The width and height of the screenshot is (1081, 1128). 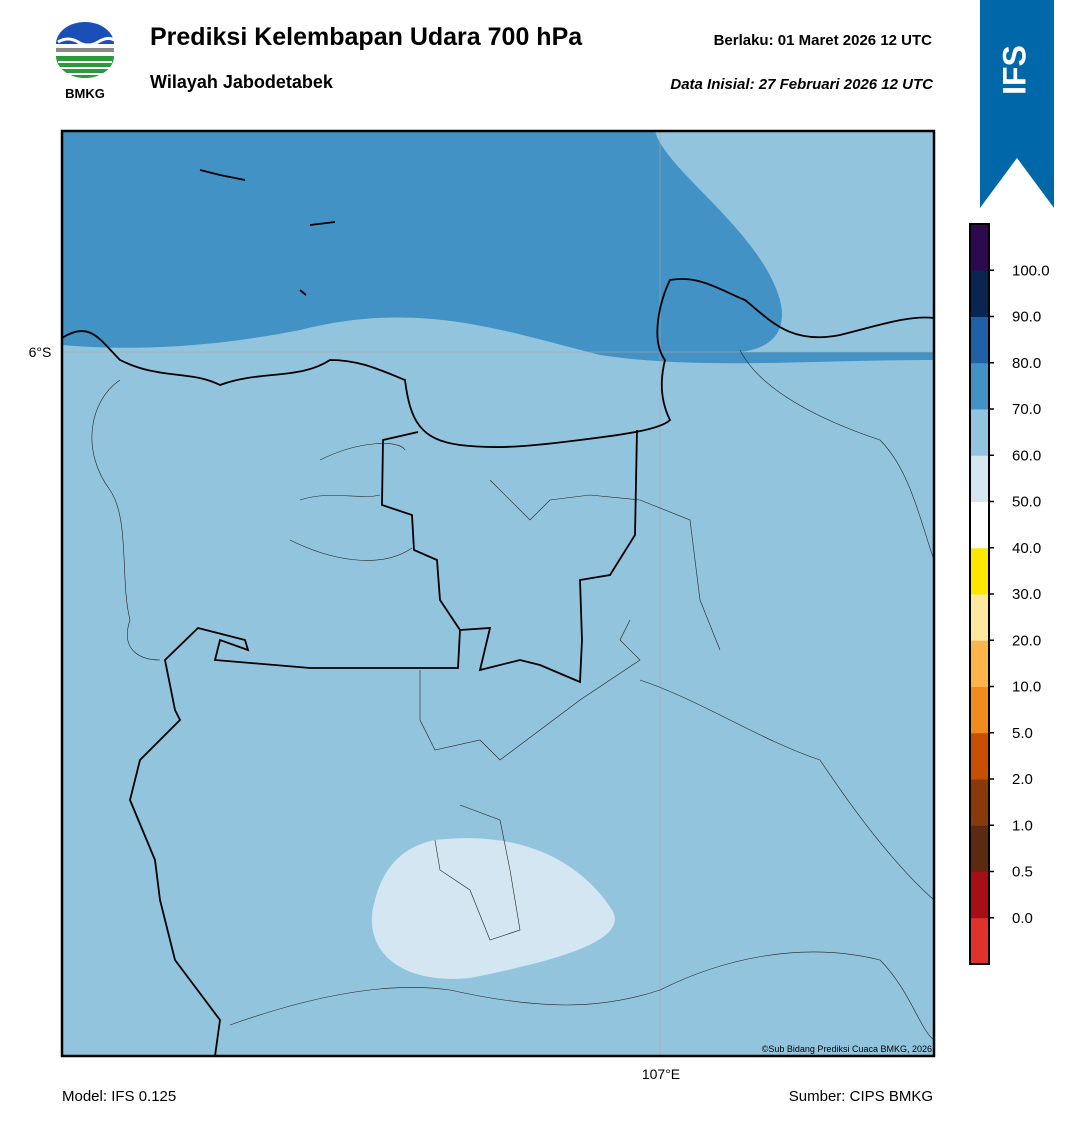 What do you see at coordinates (1022, 872) in the screenshot?
I see `colorbar-label: 0.5` at bounding box center [1022, 872].